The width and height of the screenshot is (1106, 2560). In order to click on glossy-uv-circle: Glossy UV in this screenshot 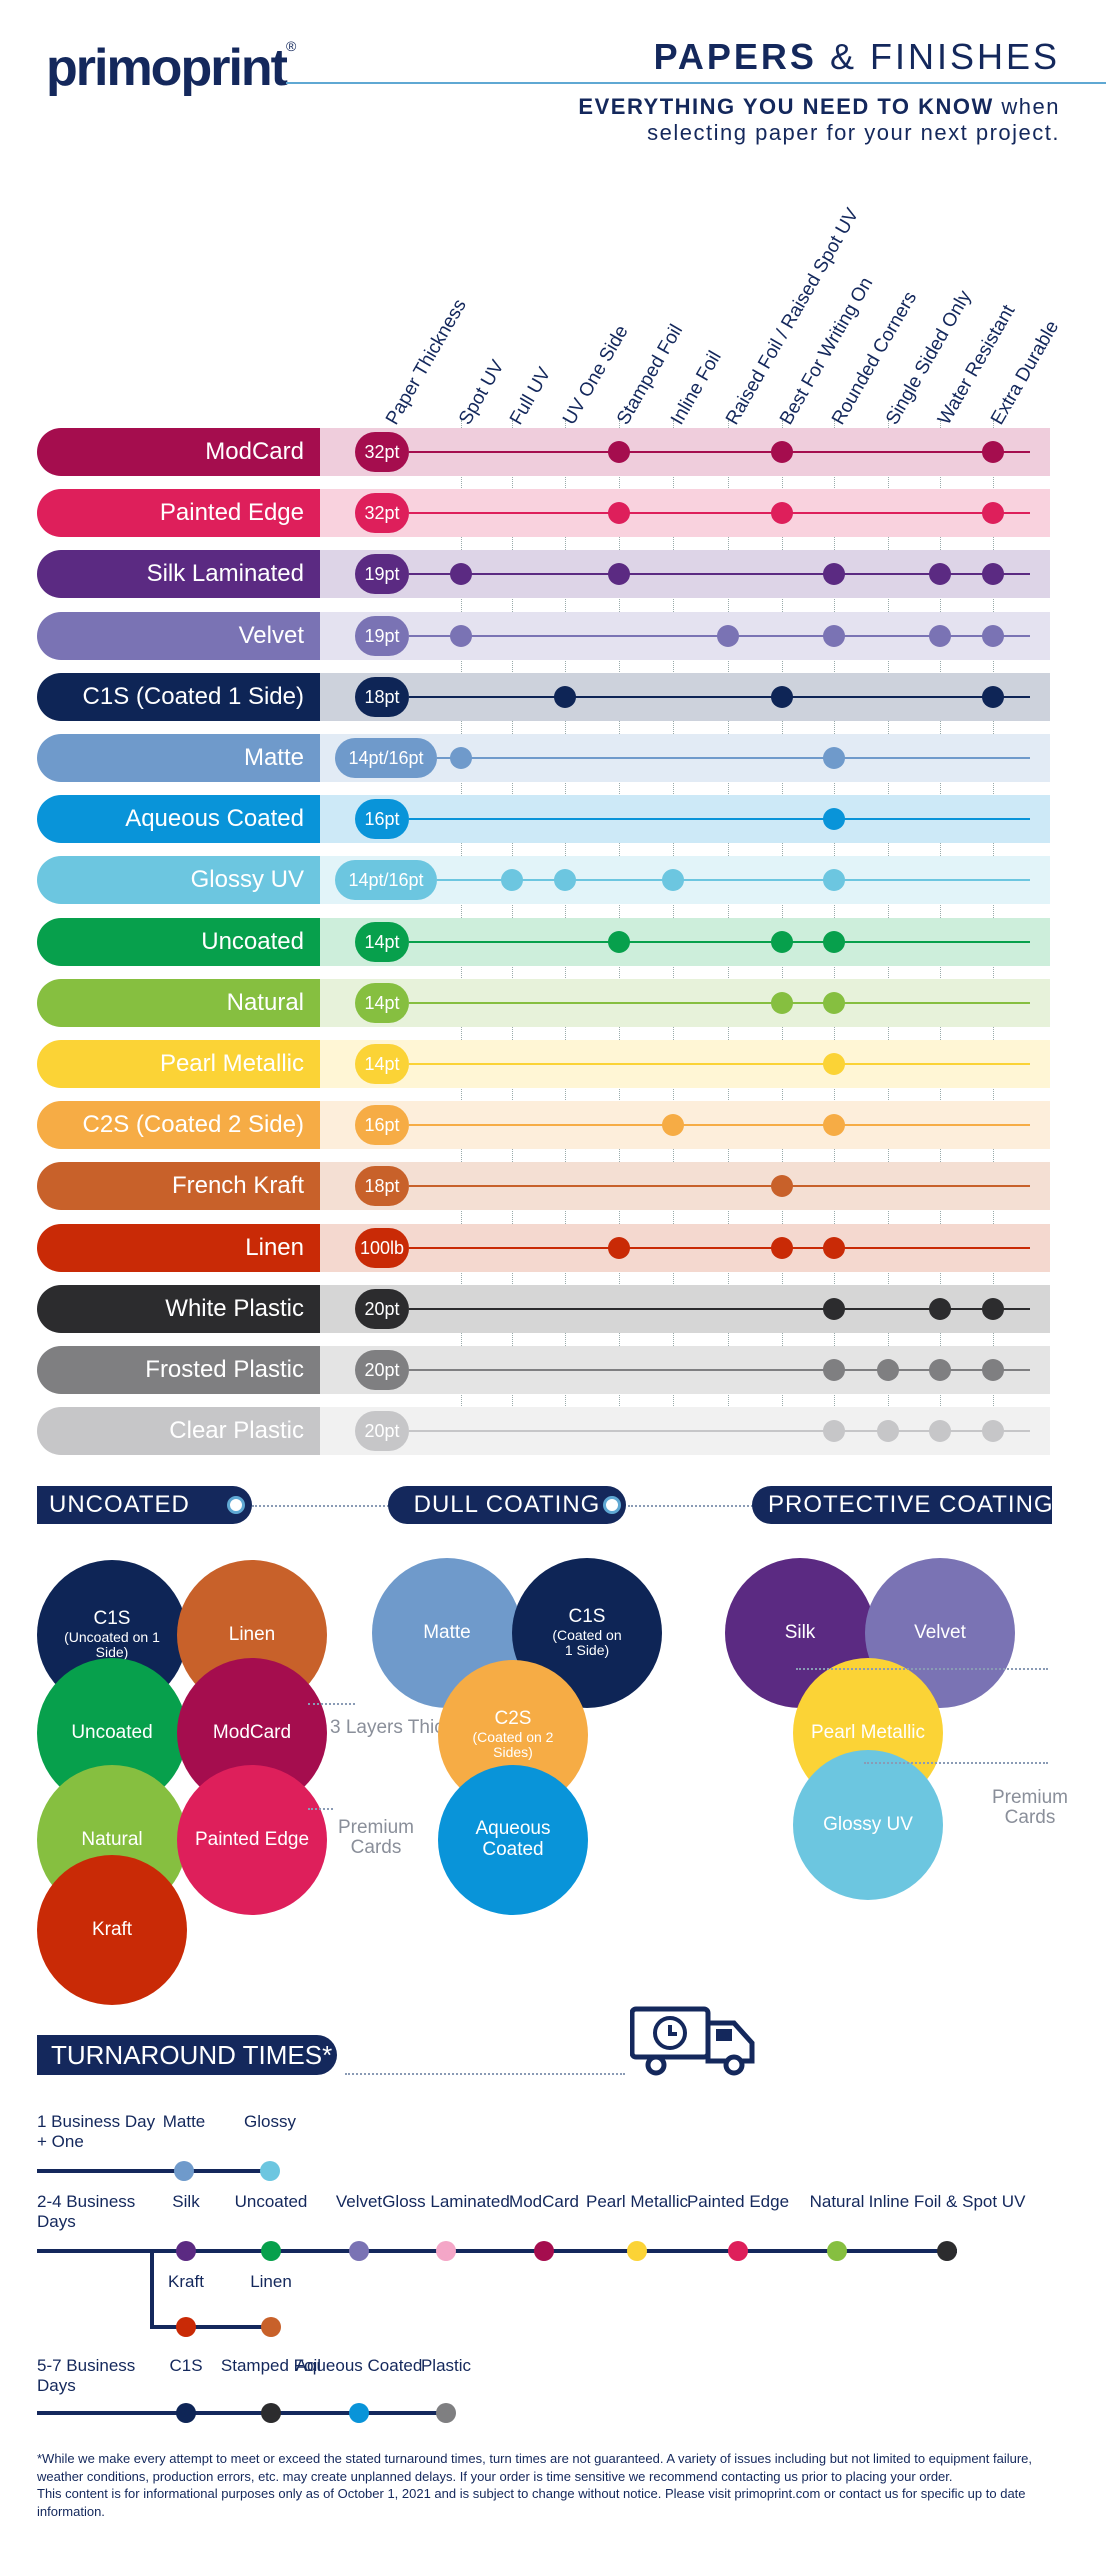, I will do `click(868, 1825)`.